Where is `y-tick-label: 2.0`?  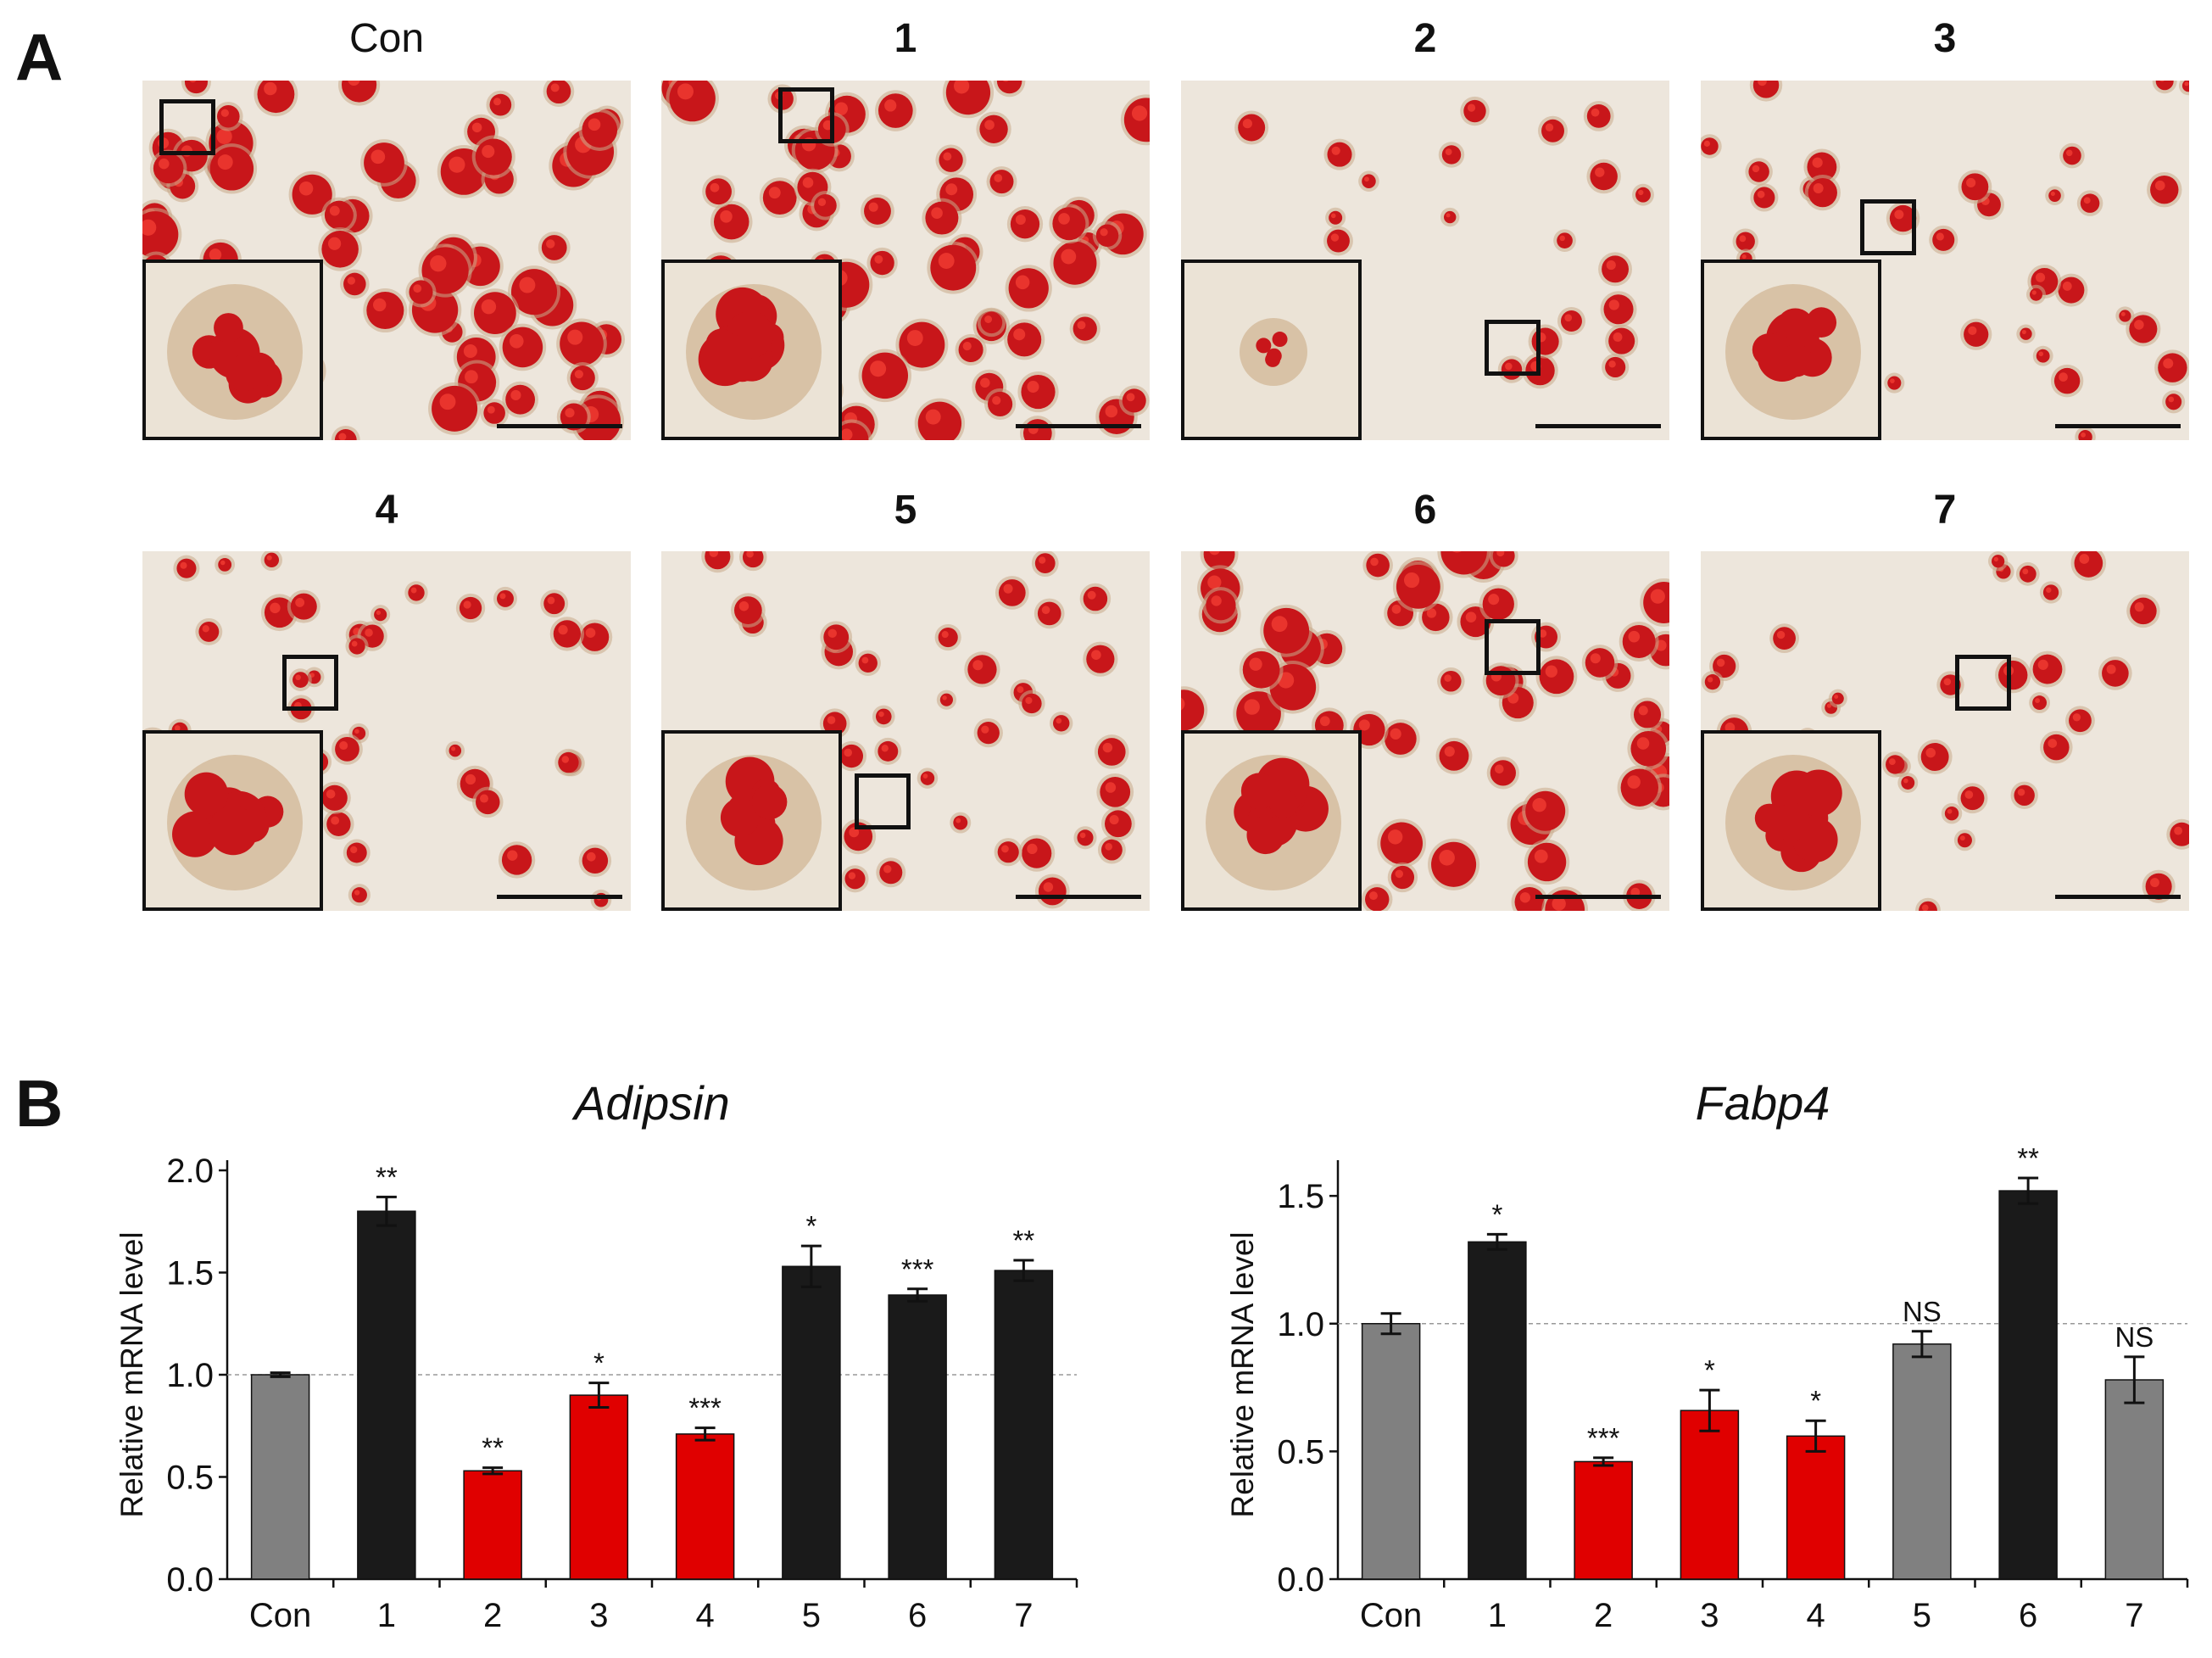 y-tick-label: 2.0 is located at coordinates (190, 1171).